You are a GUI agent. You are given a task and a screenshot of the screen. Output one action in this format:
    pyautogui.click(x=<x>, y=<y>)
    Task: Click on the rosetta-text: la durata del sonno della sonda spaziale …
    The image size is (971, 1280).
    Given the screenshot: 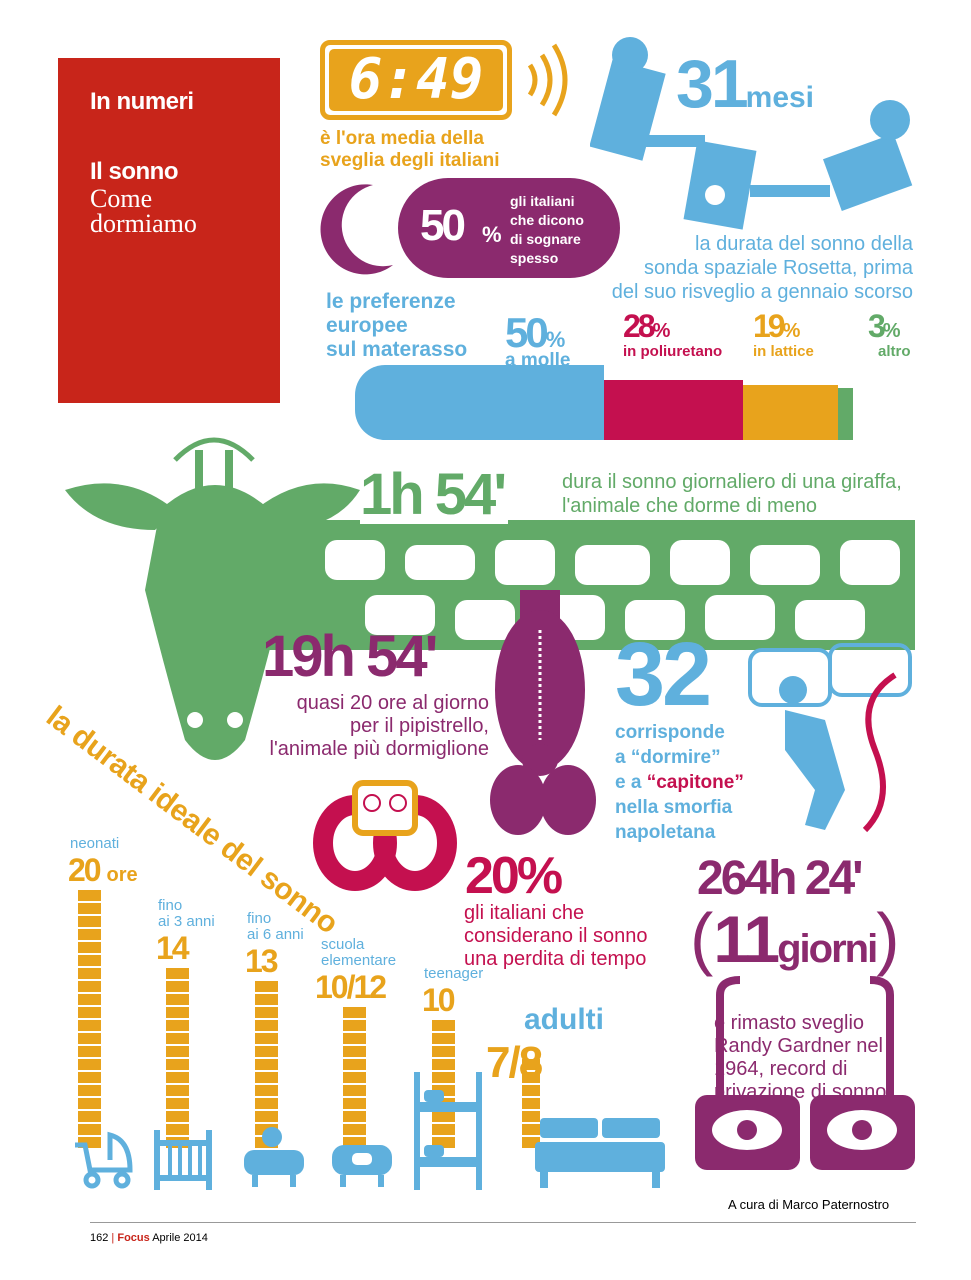 What is the action you would take?
    pyautogui.click(x=762, y=268)
    